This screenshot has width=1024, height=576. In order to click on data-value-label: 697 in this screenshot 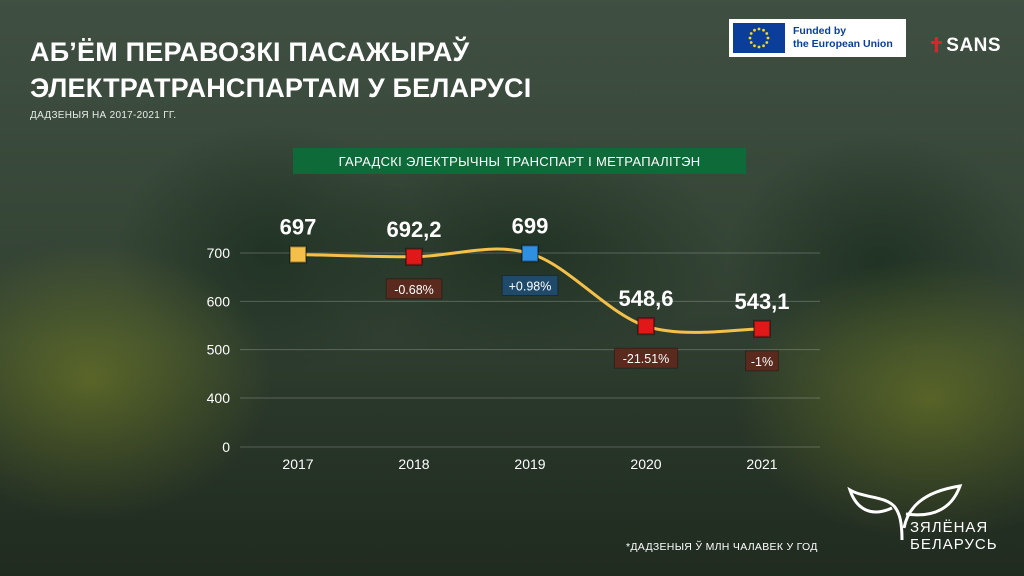, I will do `click(298, 226)`.